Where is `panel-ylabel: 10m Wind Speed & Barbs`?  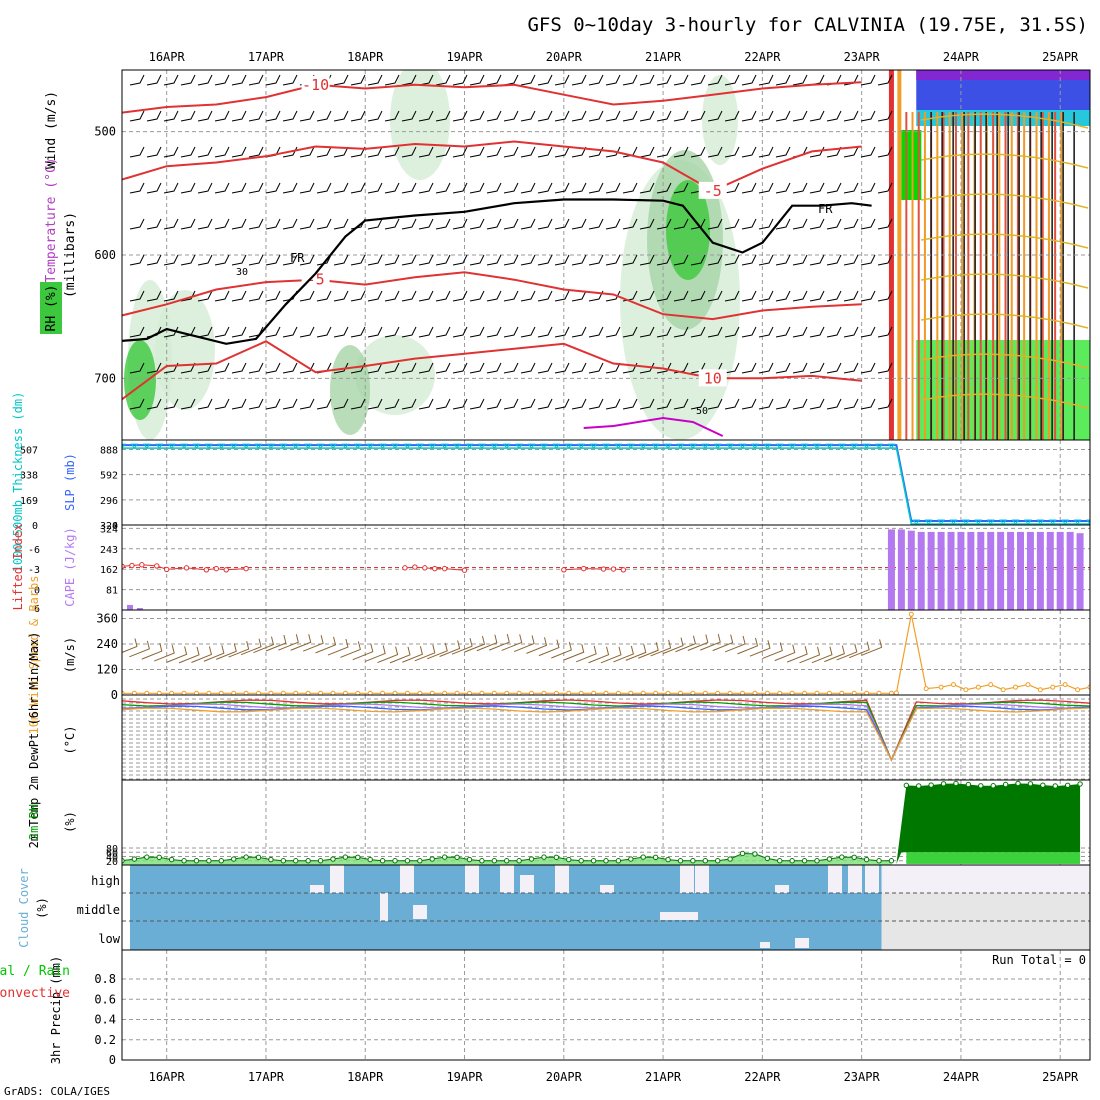
panel-ylabel: 10m Wind Speed & Barbs is located at coordinates (34, 655).